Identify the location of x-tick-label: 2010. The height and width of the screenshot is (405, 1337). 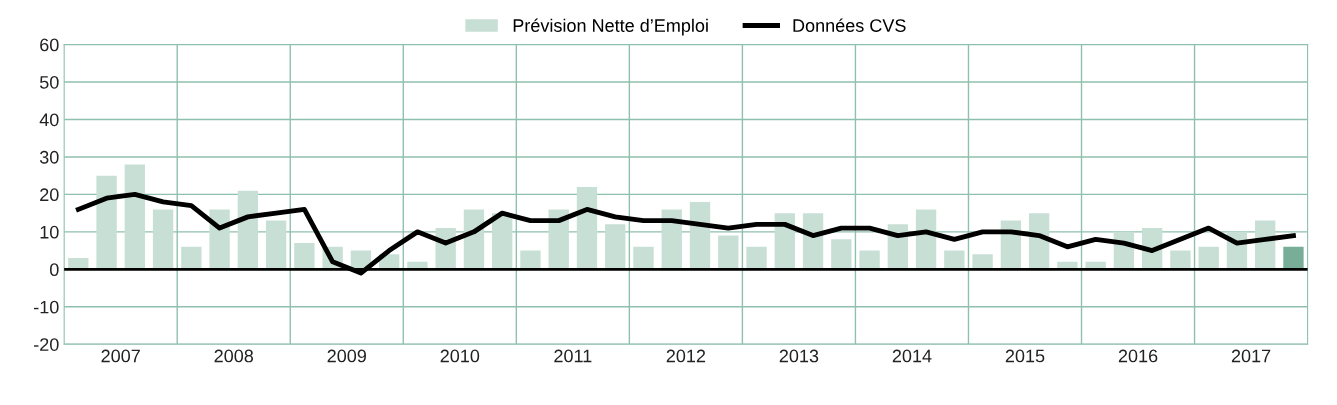
(460, 356).